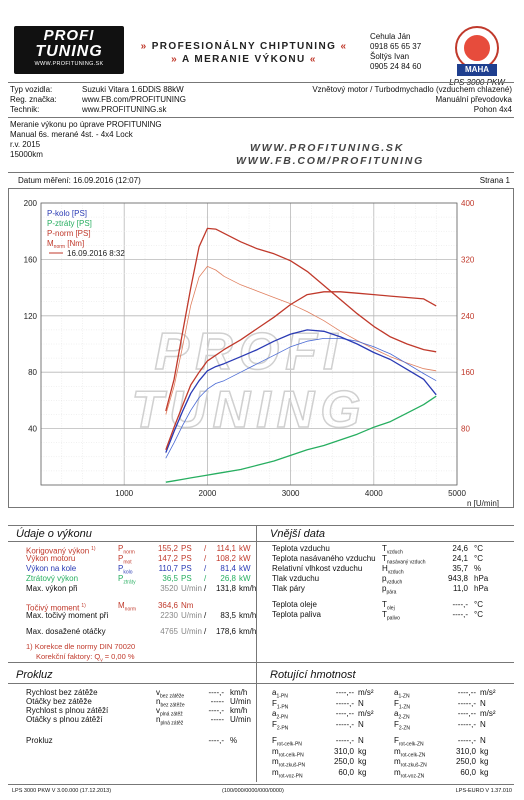 Image resolution: width=524 pixels, height=800 pixels. What do you see at coordinates (208, 493) in the screenshot?
I see `x-tick-label: 2000` at bounding box center [208, 493].